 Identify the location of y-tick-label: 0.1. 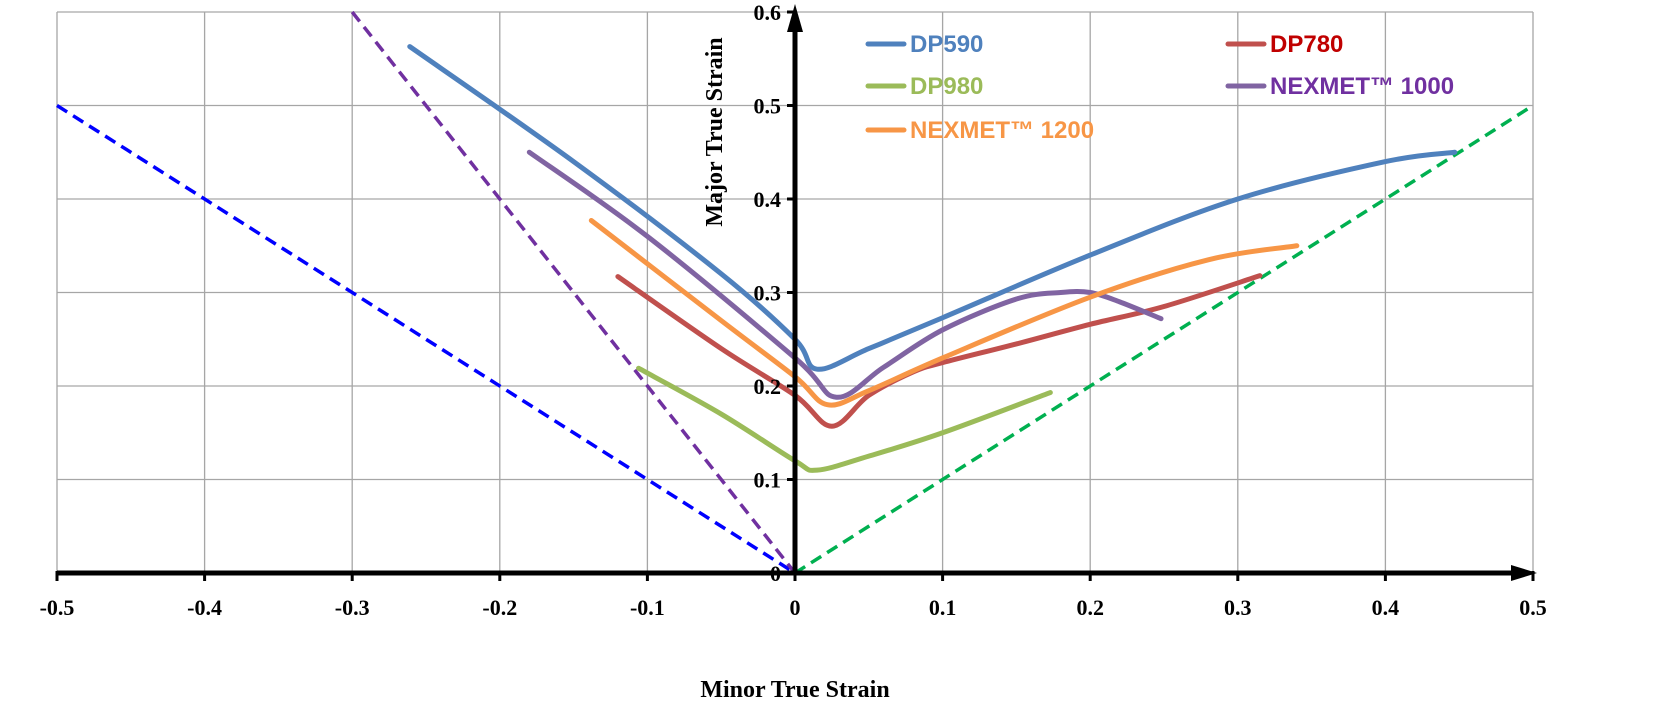
(768, 480).